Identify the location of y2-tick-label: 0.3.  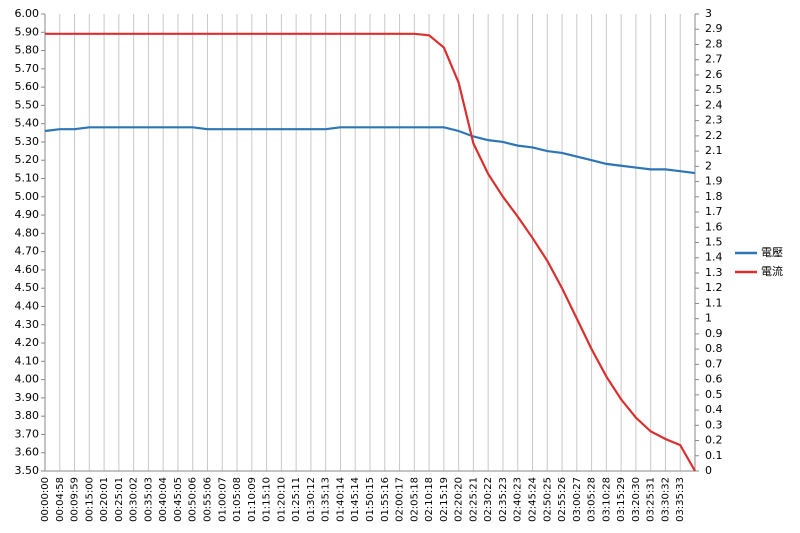
(714, 424).